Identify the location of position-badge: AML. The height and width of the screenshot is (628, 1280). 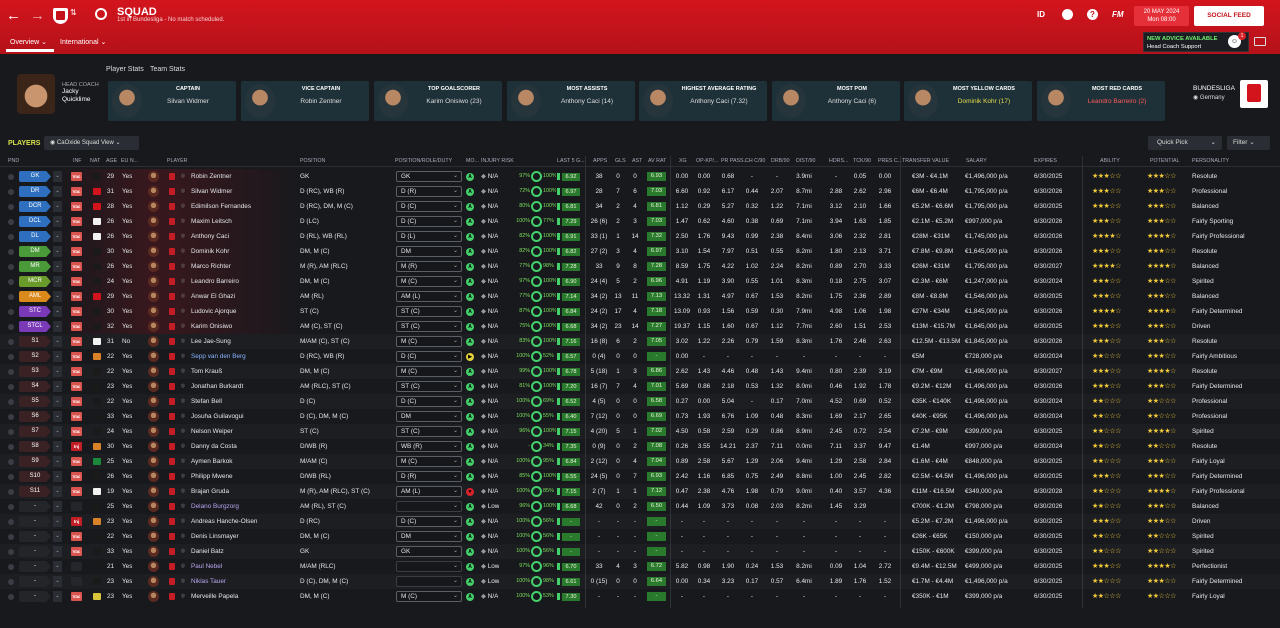
(35, 296).